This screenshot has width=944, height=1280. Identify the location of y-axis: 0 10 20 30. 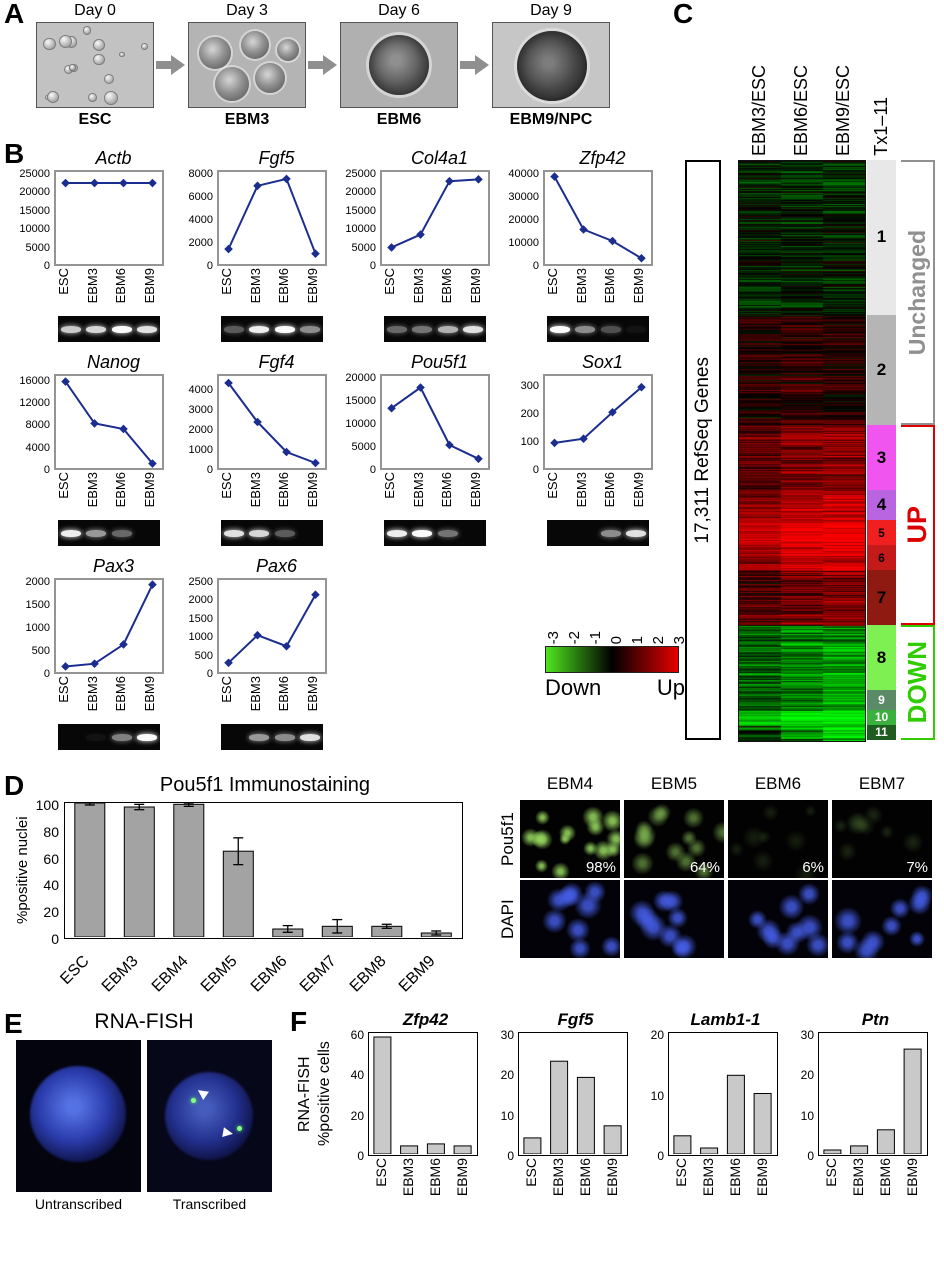
(805, 1095).